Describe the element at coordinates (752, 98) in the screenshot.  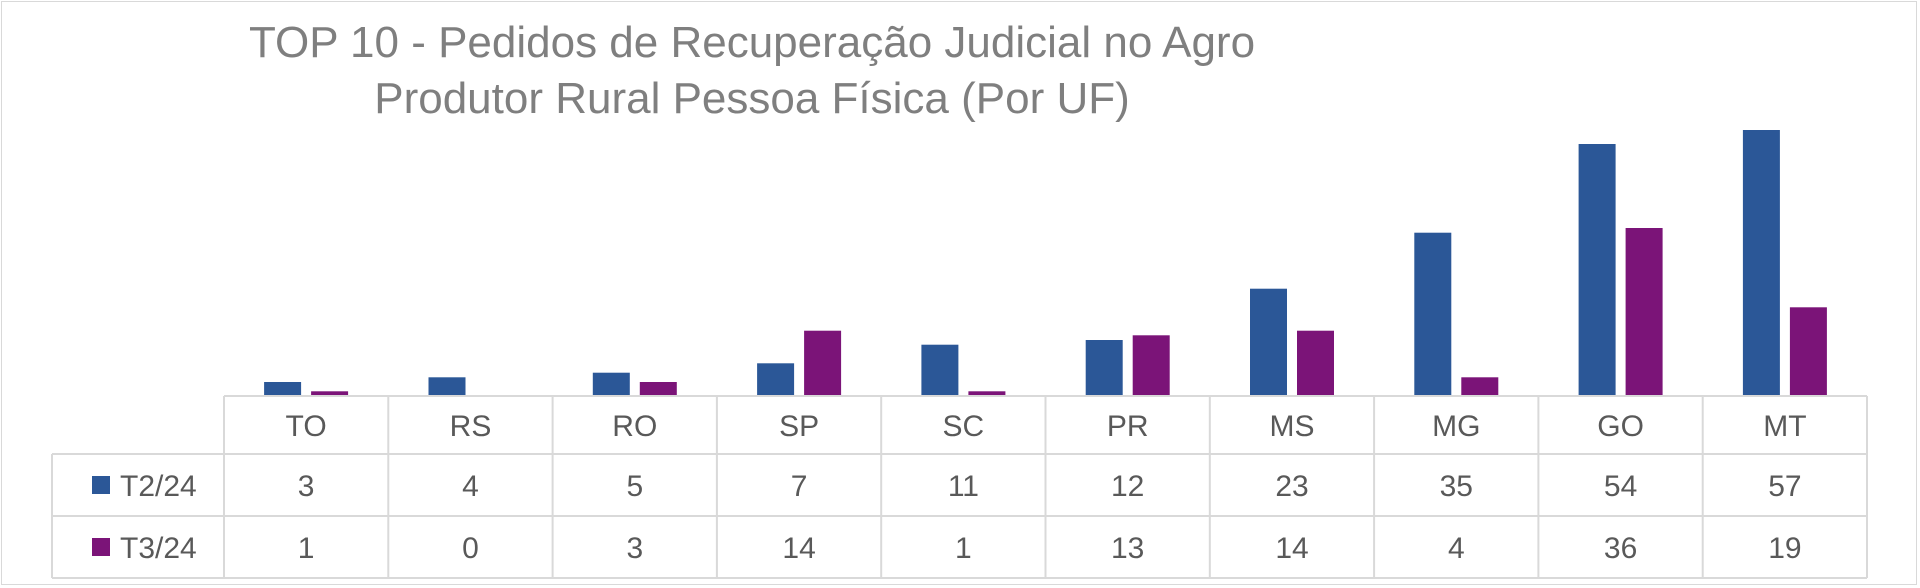
I see `chart-title-line-2: Produtor Rural Pessoa Física (Por UF)` at that location.